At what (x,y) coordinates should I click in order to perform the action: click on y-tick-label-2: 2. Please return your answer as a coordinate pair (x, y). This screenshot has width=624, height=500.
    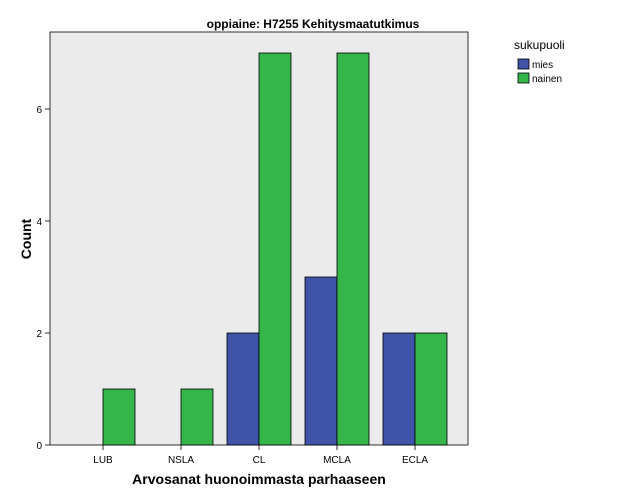
    Looking at the image, I should click on (39, 334).